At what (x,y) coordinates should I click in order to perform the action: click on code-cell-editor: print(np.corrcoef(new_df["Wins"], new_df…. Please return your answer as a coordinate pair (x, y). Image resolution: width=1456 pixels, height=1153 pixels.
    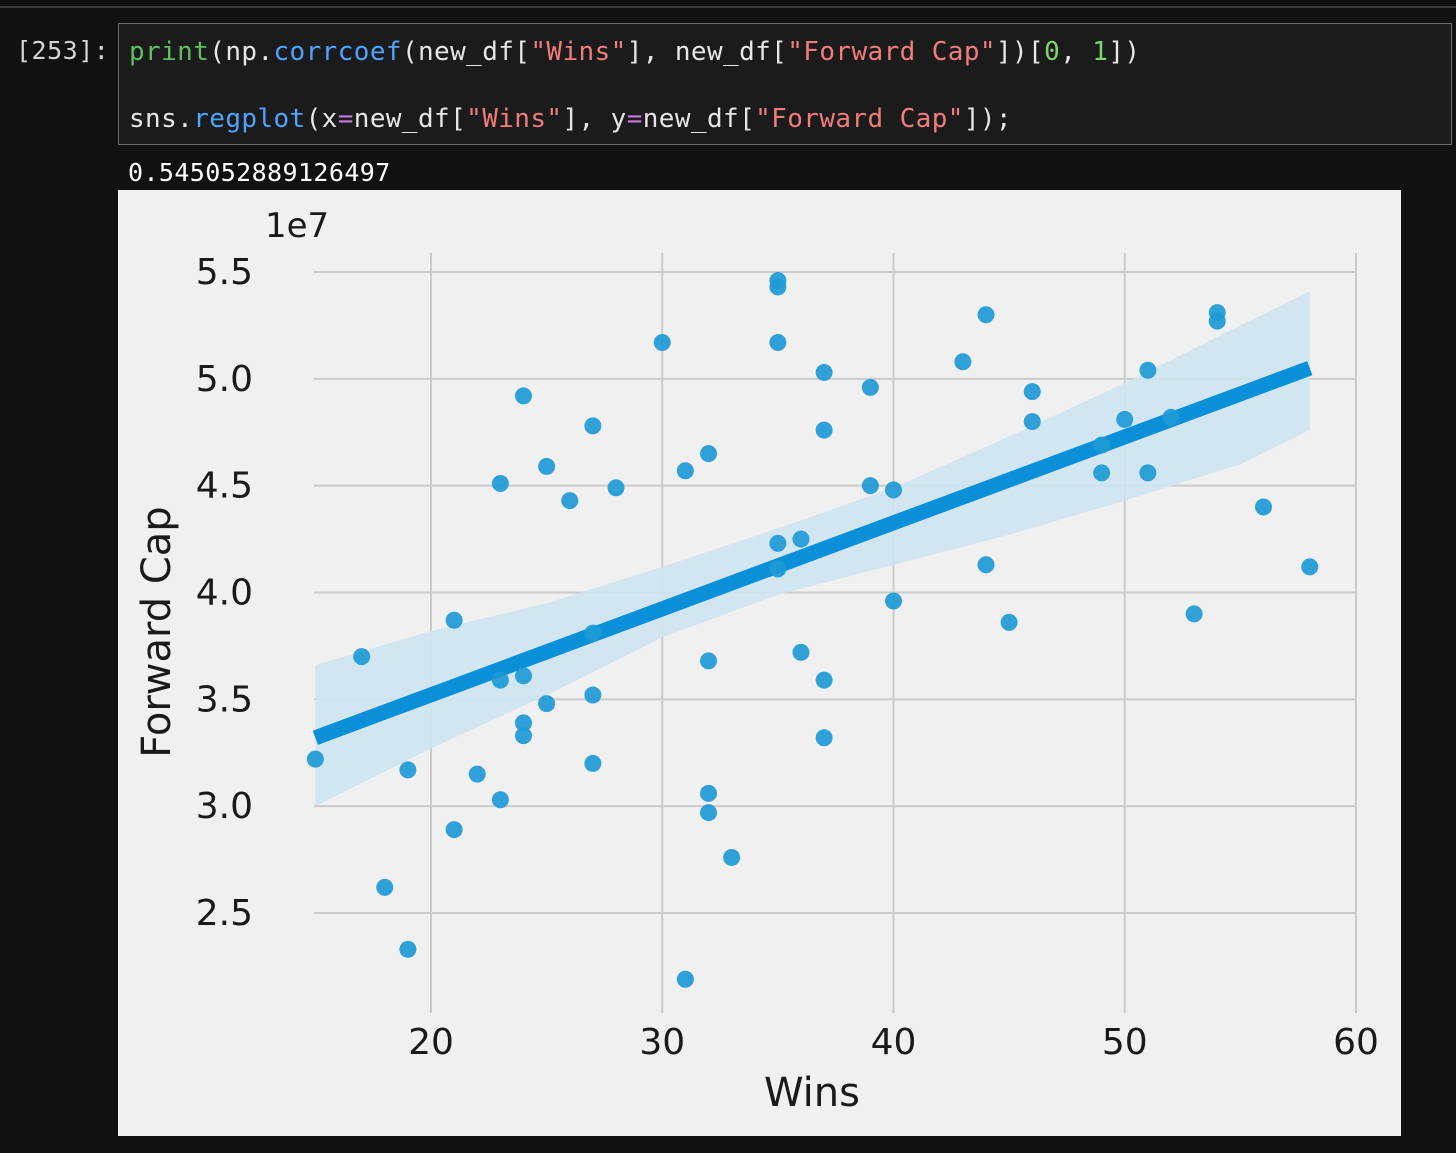
    Looking at the image, I should click on (785, 84).